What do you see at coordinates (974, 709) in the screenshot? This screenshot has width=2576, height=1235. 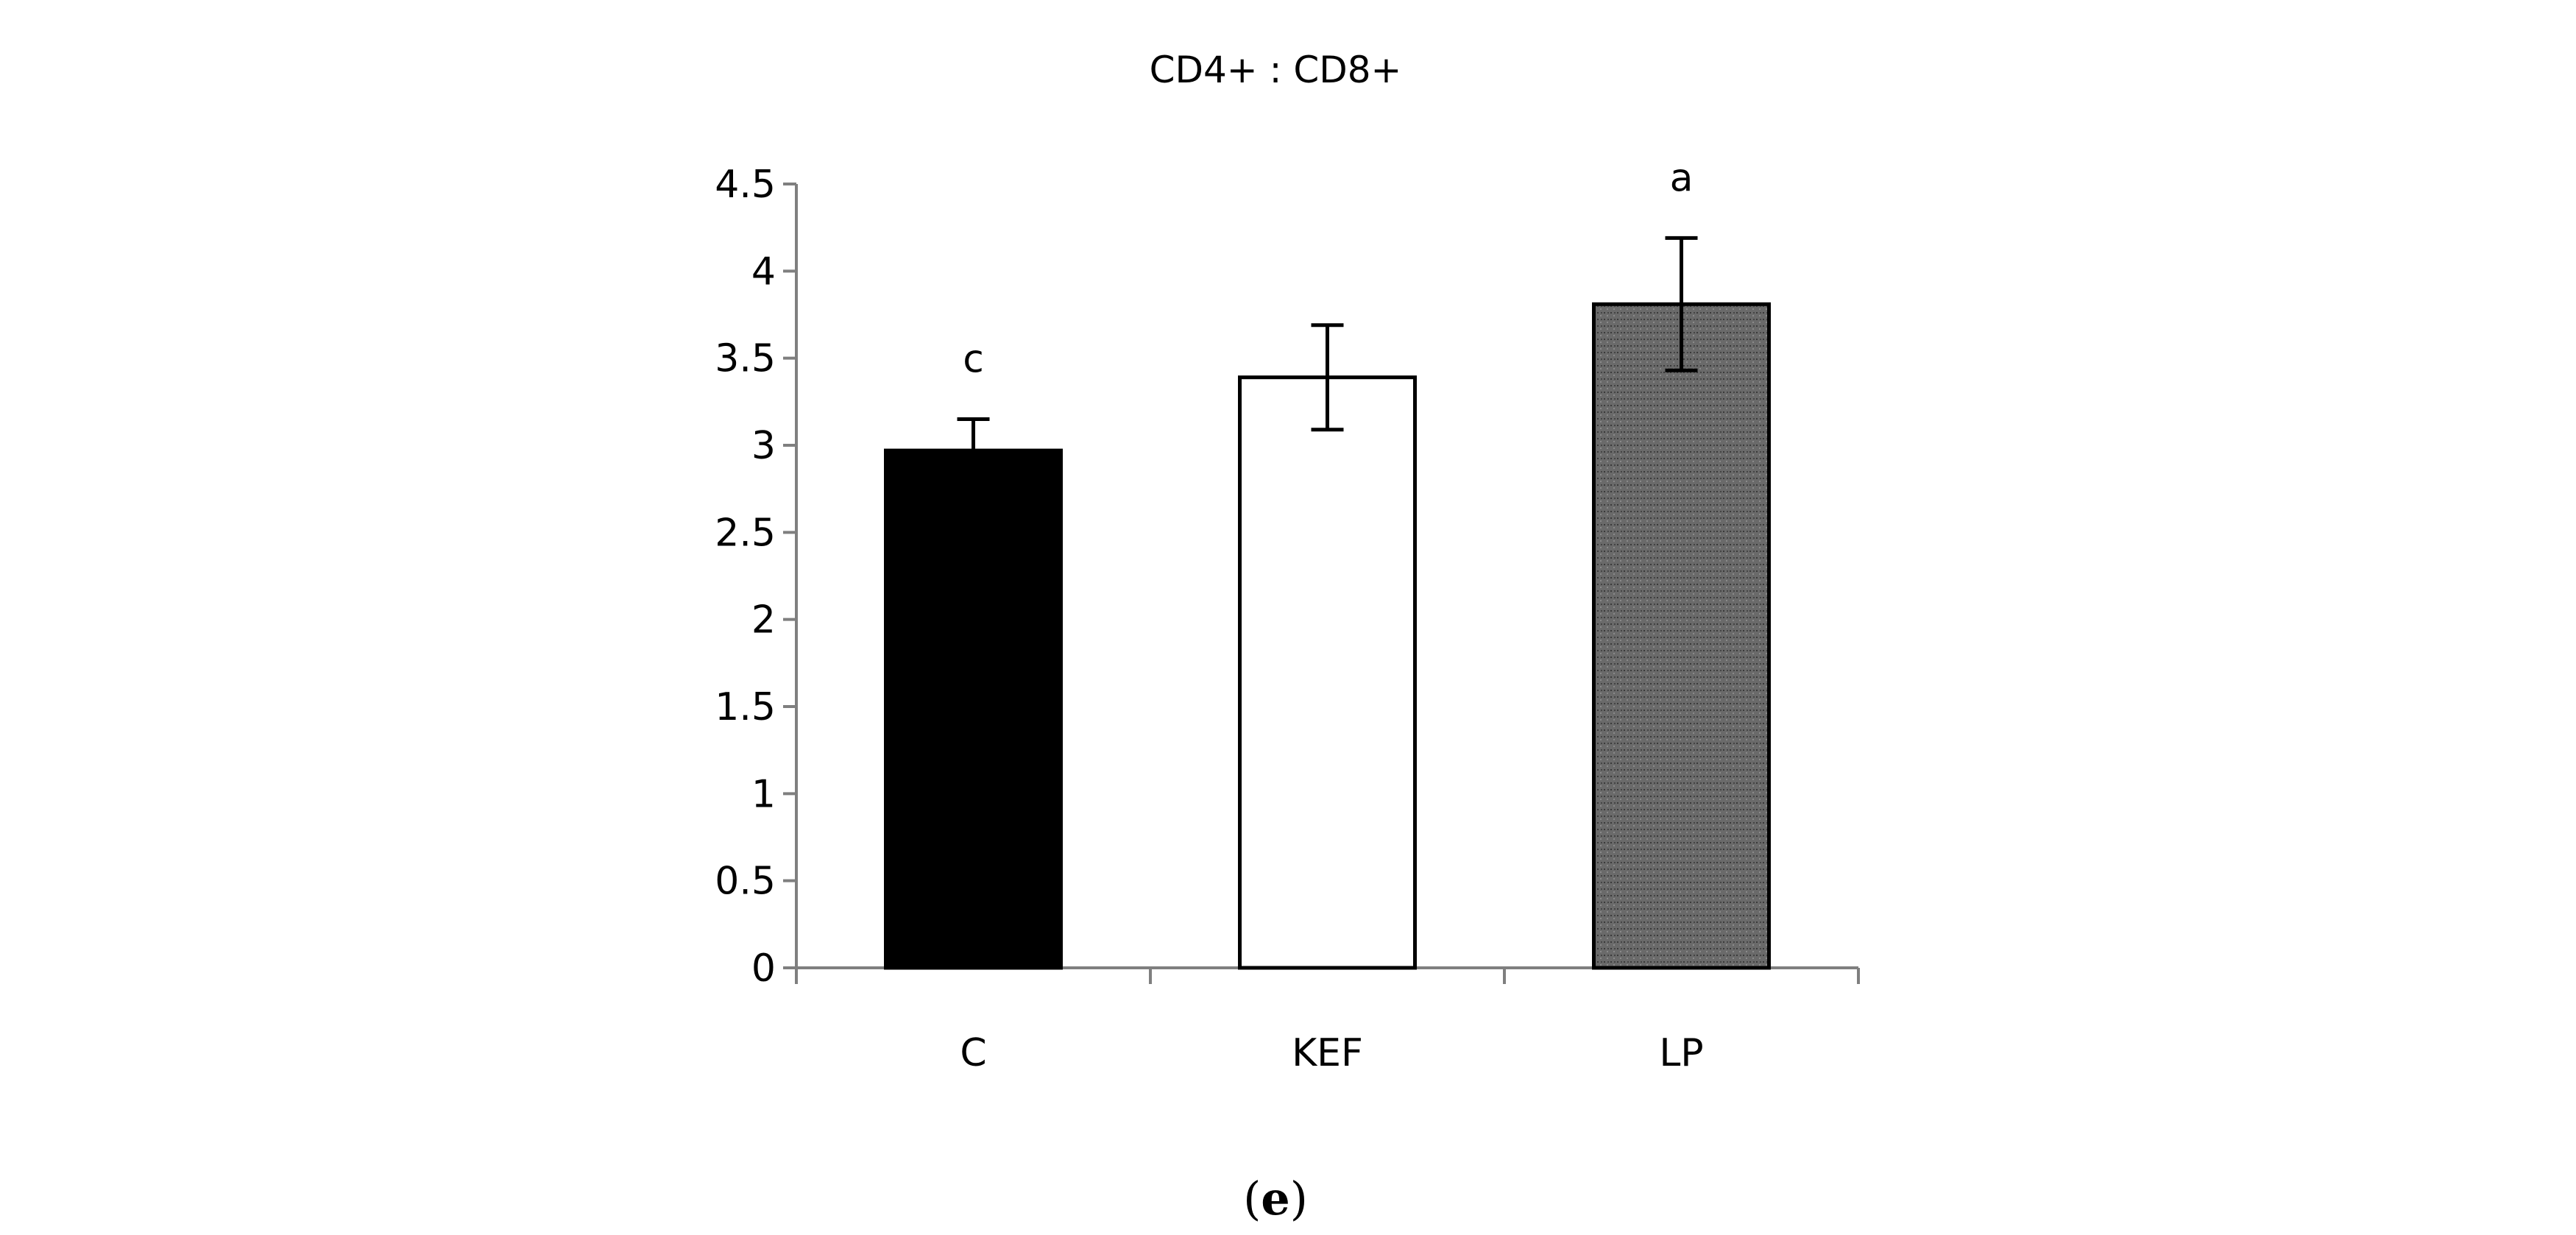 I see `bar-c` at bounding box center [974, 709].